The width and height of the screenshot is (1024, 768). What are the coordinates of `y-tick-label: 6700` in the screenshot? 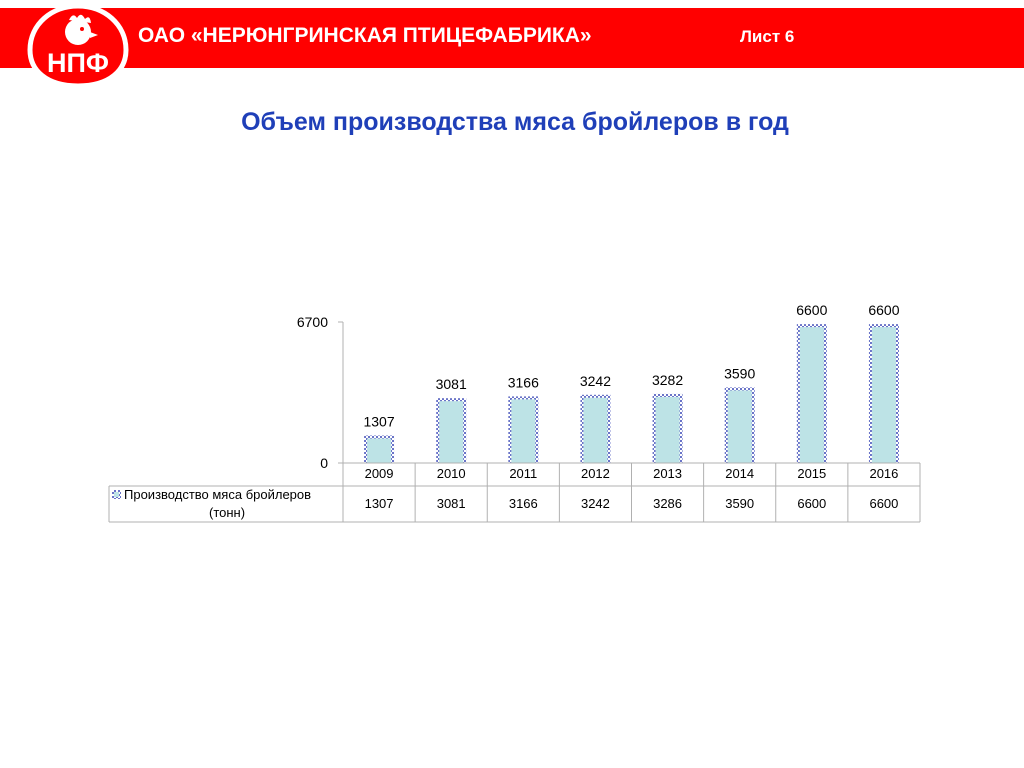 It's located at (312, 322).